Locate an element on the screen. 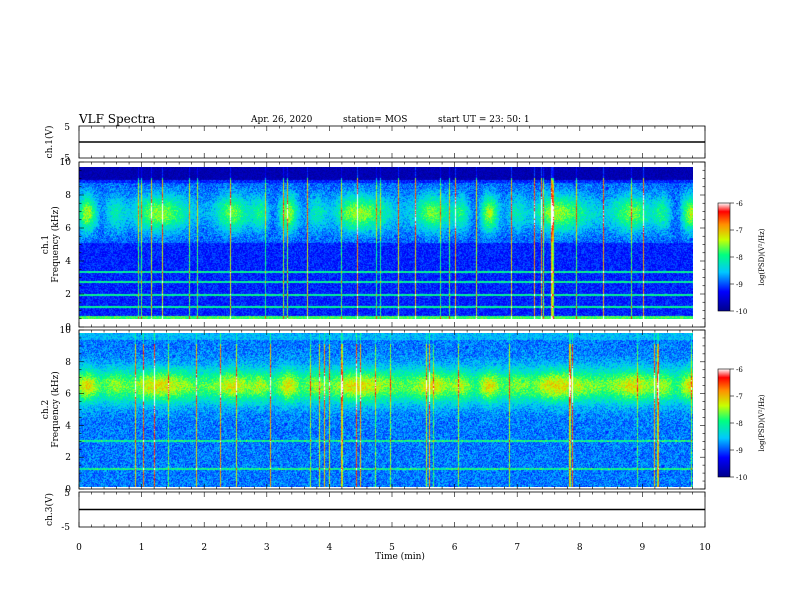  ch1-spectrogram-colorbar-tick: -7 is located at coordinates (739, 231).